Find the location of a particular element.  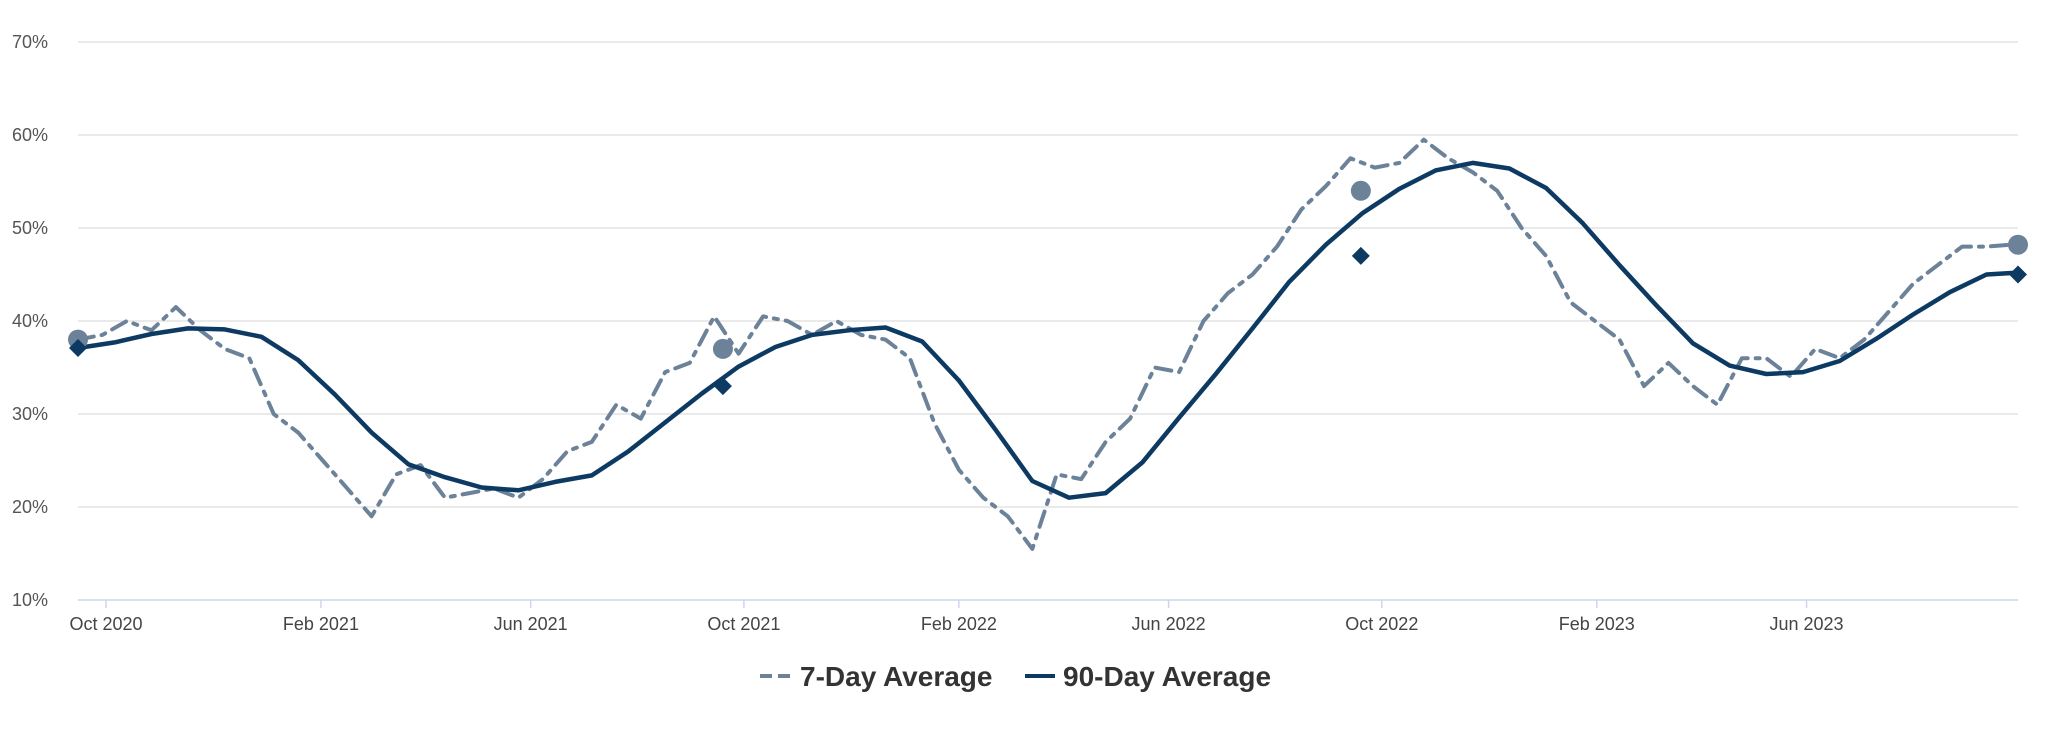

y-axis: 10% 20% 30% 40% 50% 60% 70% is located at coordinates (30, 321).